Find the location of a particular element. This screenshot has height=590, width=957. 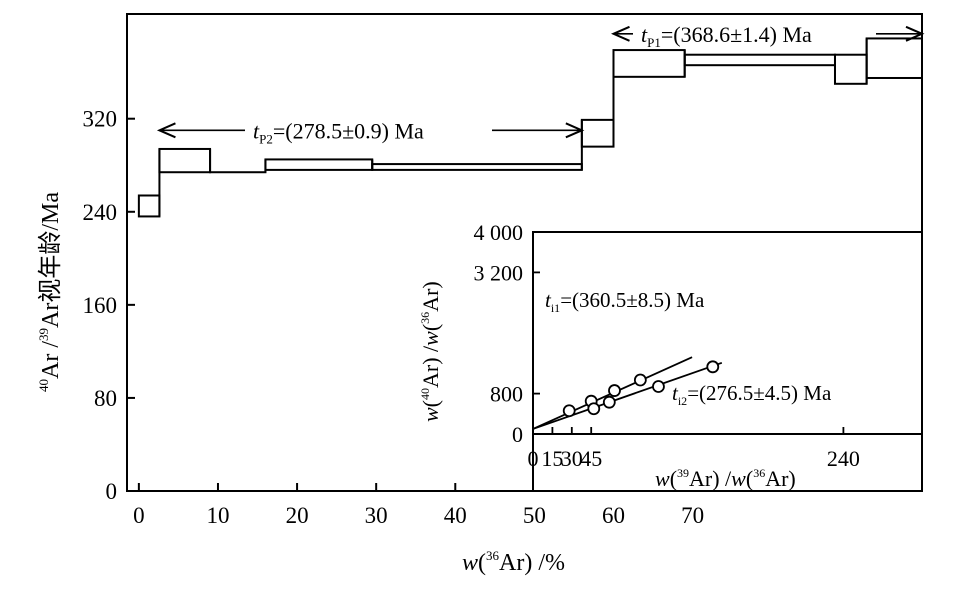

x-axis-title: w(36Ar) /% is located at coordinates (513, 562).